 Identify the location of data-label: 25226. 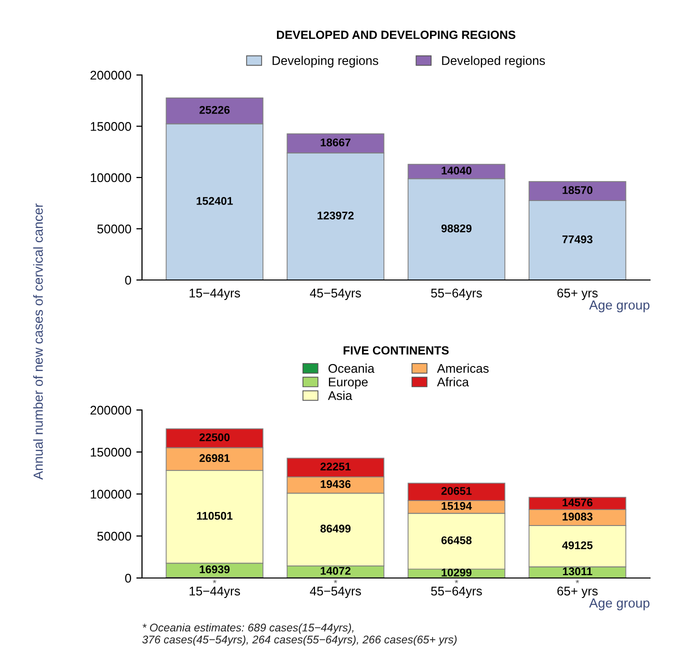
(215, 110).